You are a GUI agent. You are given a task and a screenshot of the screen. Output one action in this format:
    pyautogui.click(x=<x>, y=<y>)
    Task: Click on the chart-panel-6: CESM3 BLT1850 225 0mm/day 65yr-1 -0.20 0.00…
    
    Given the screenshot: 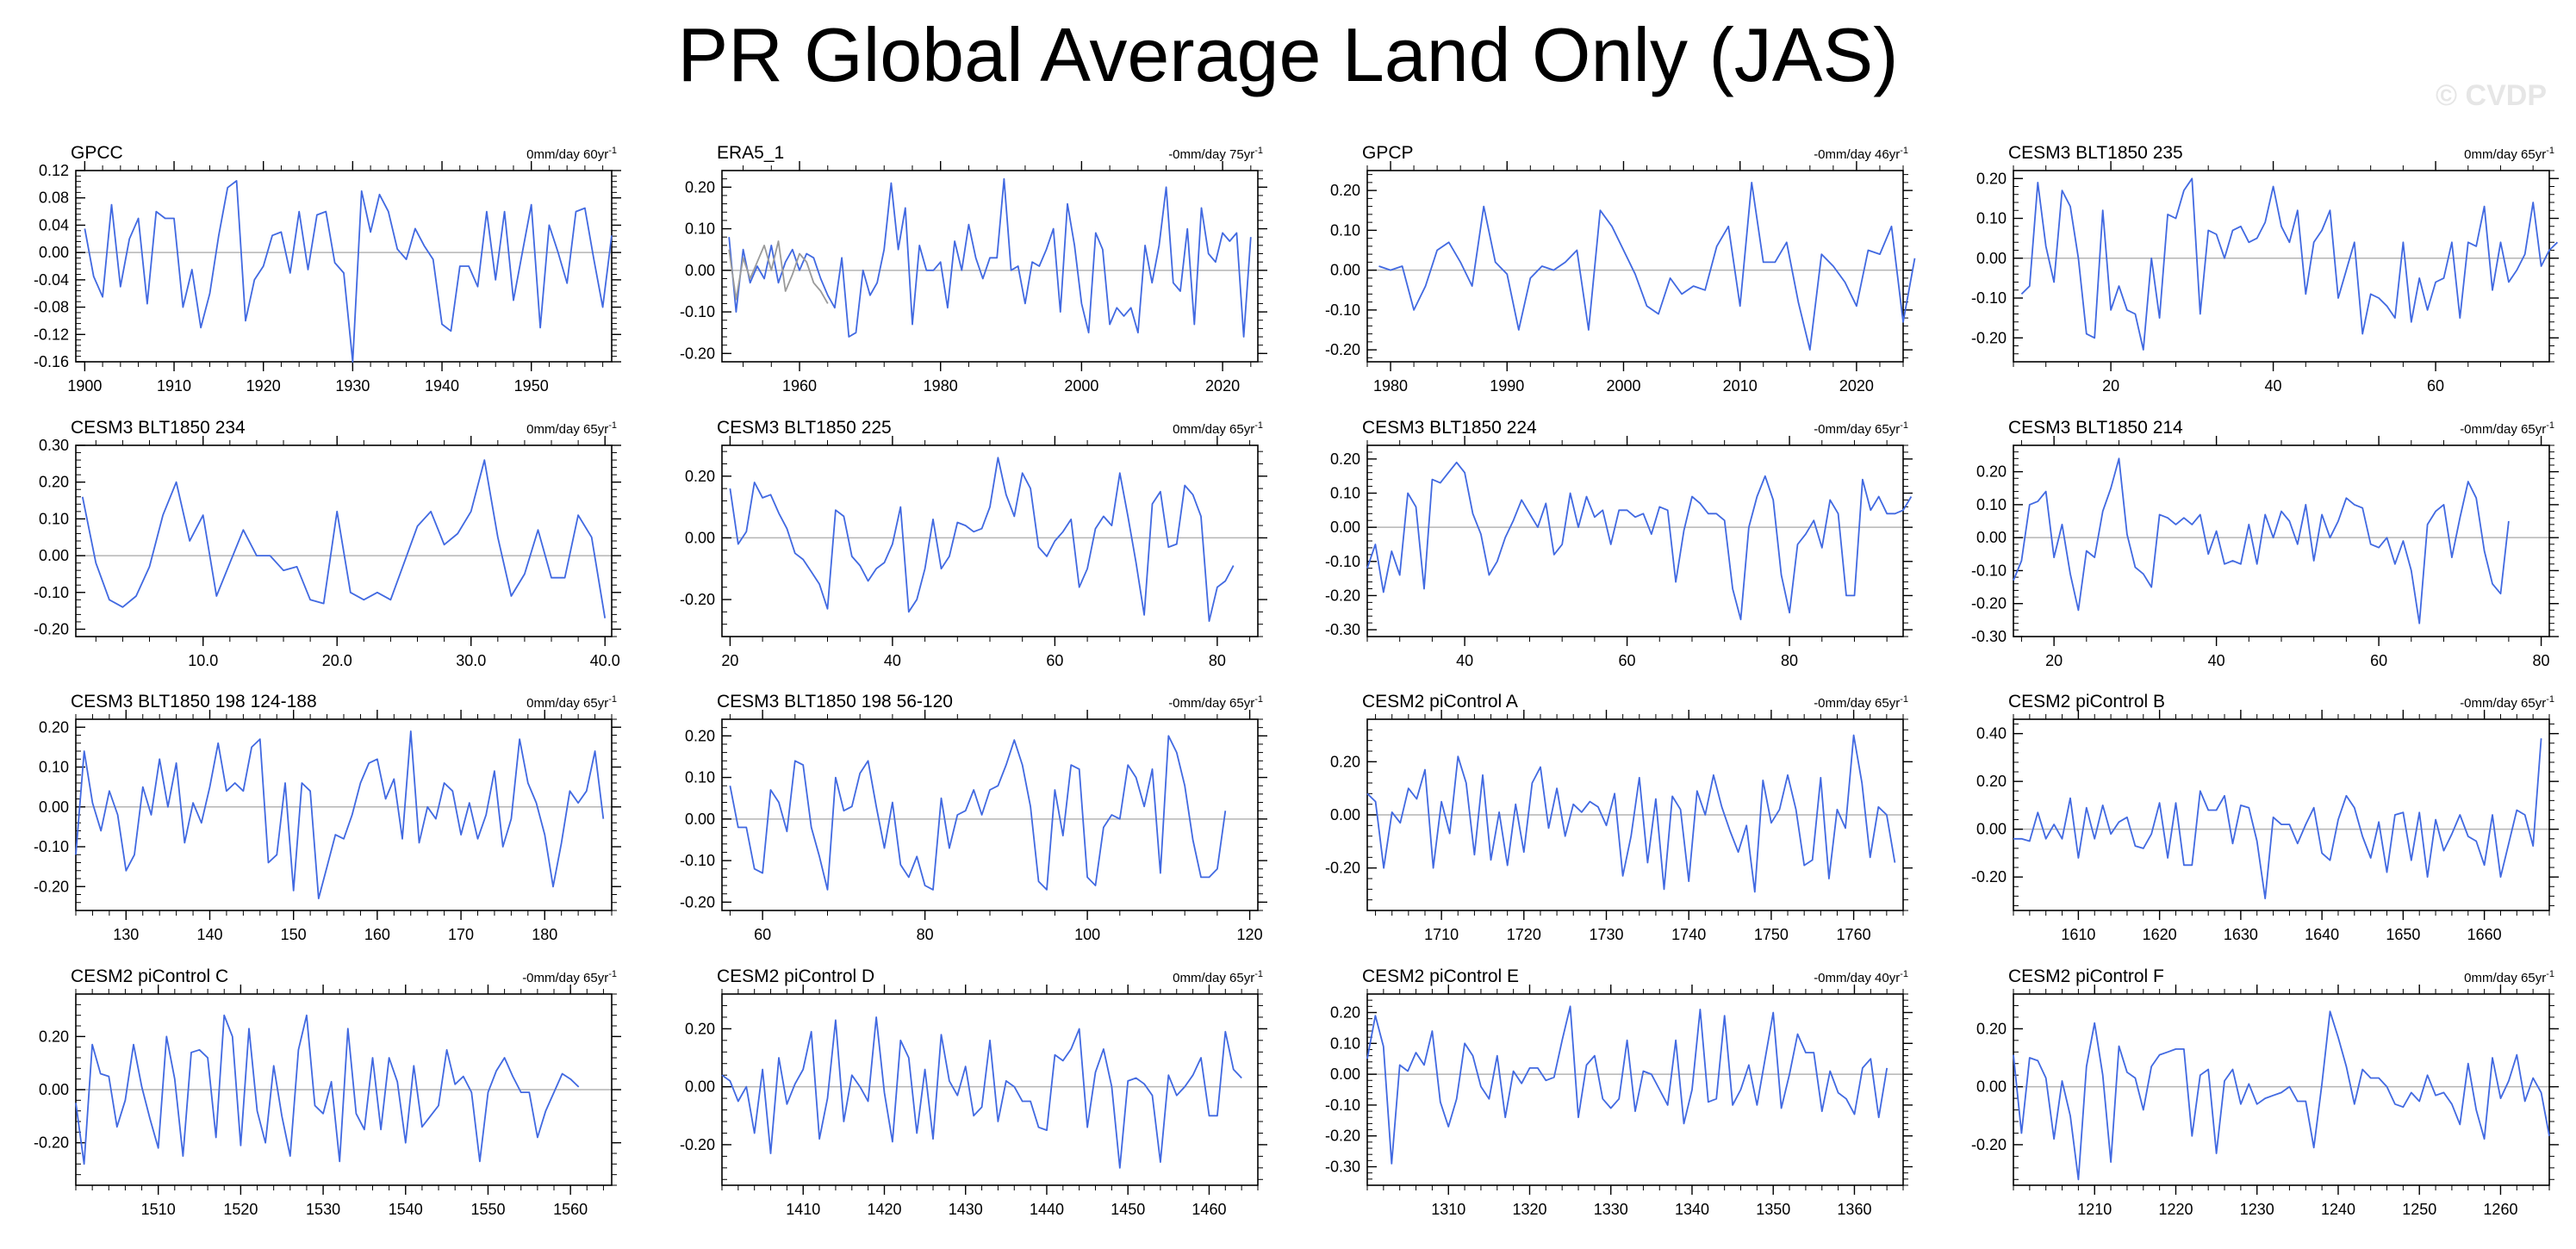 What is the action you would take?
    pyautogui.click(x=974, y=543)
    